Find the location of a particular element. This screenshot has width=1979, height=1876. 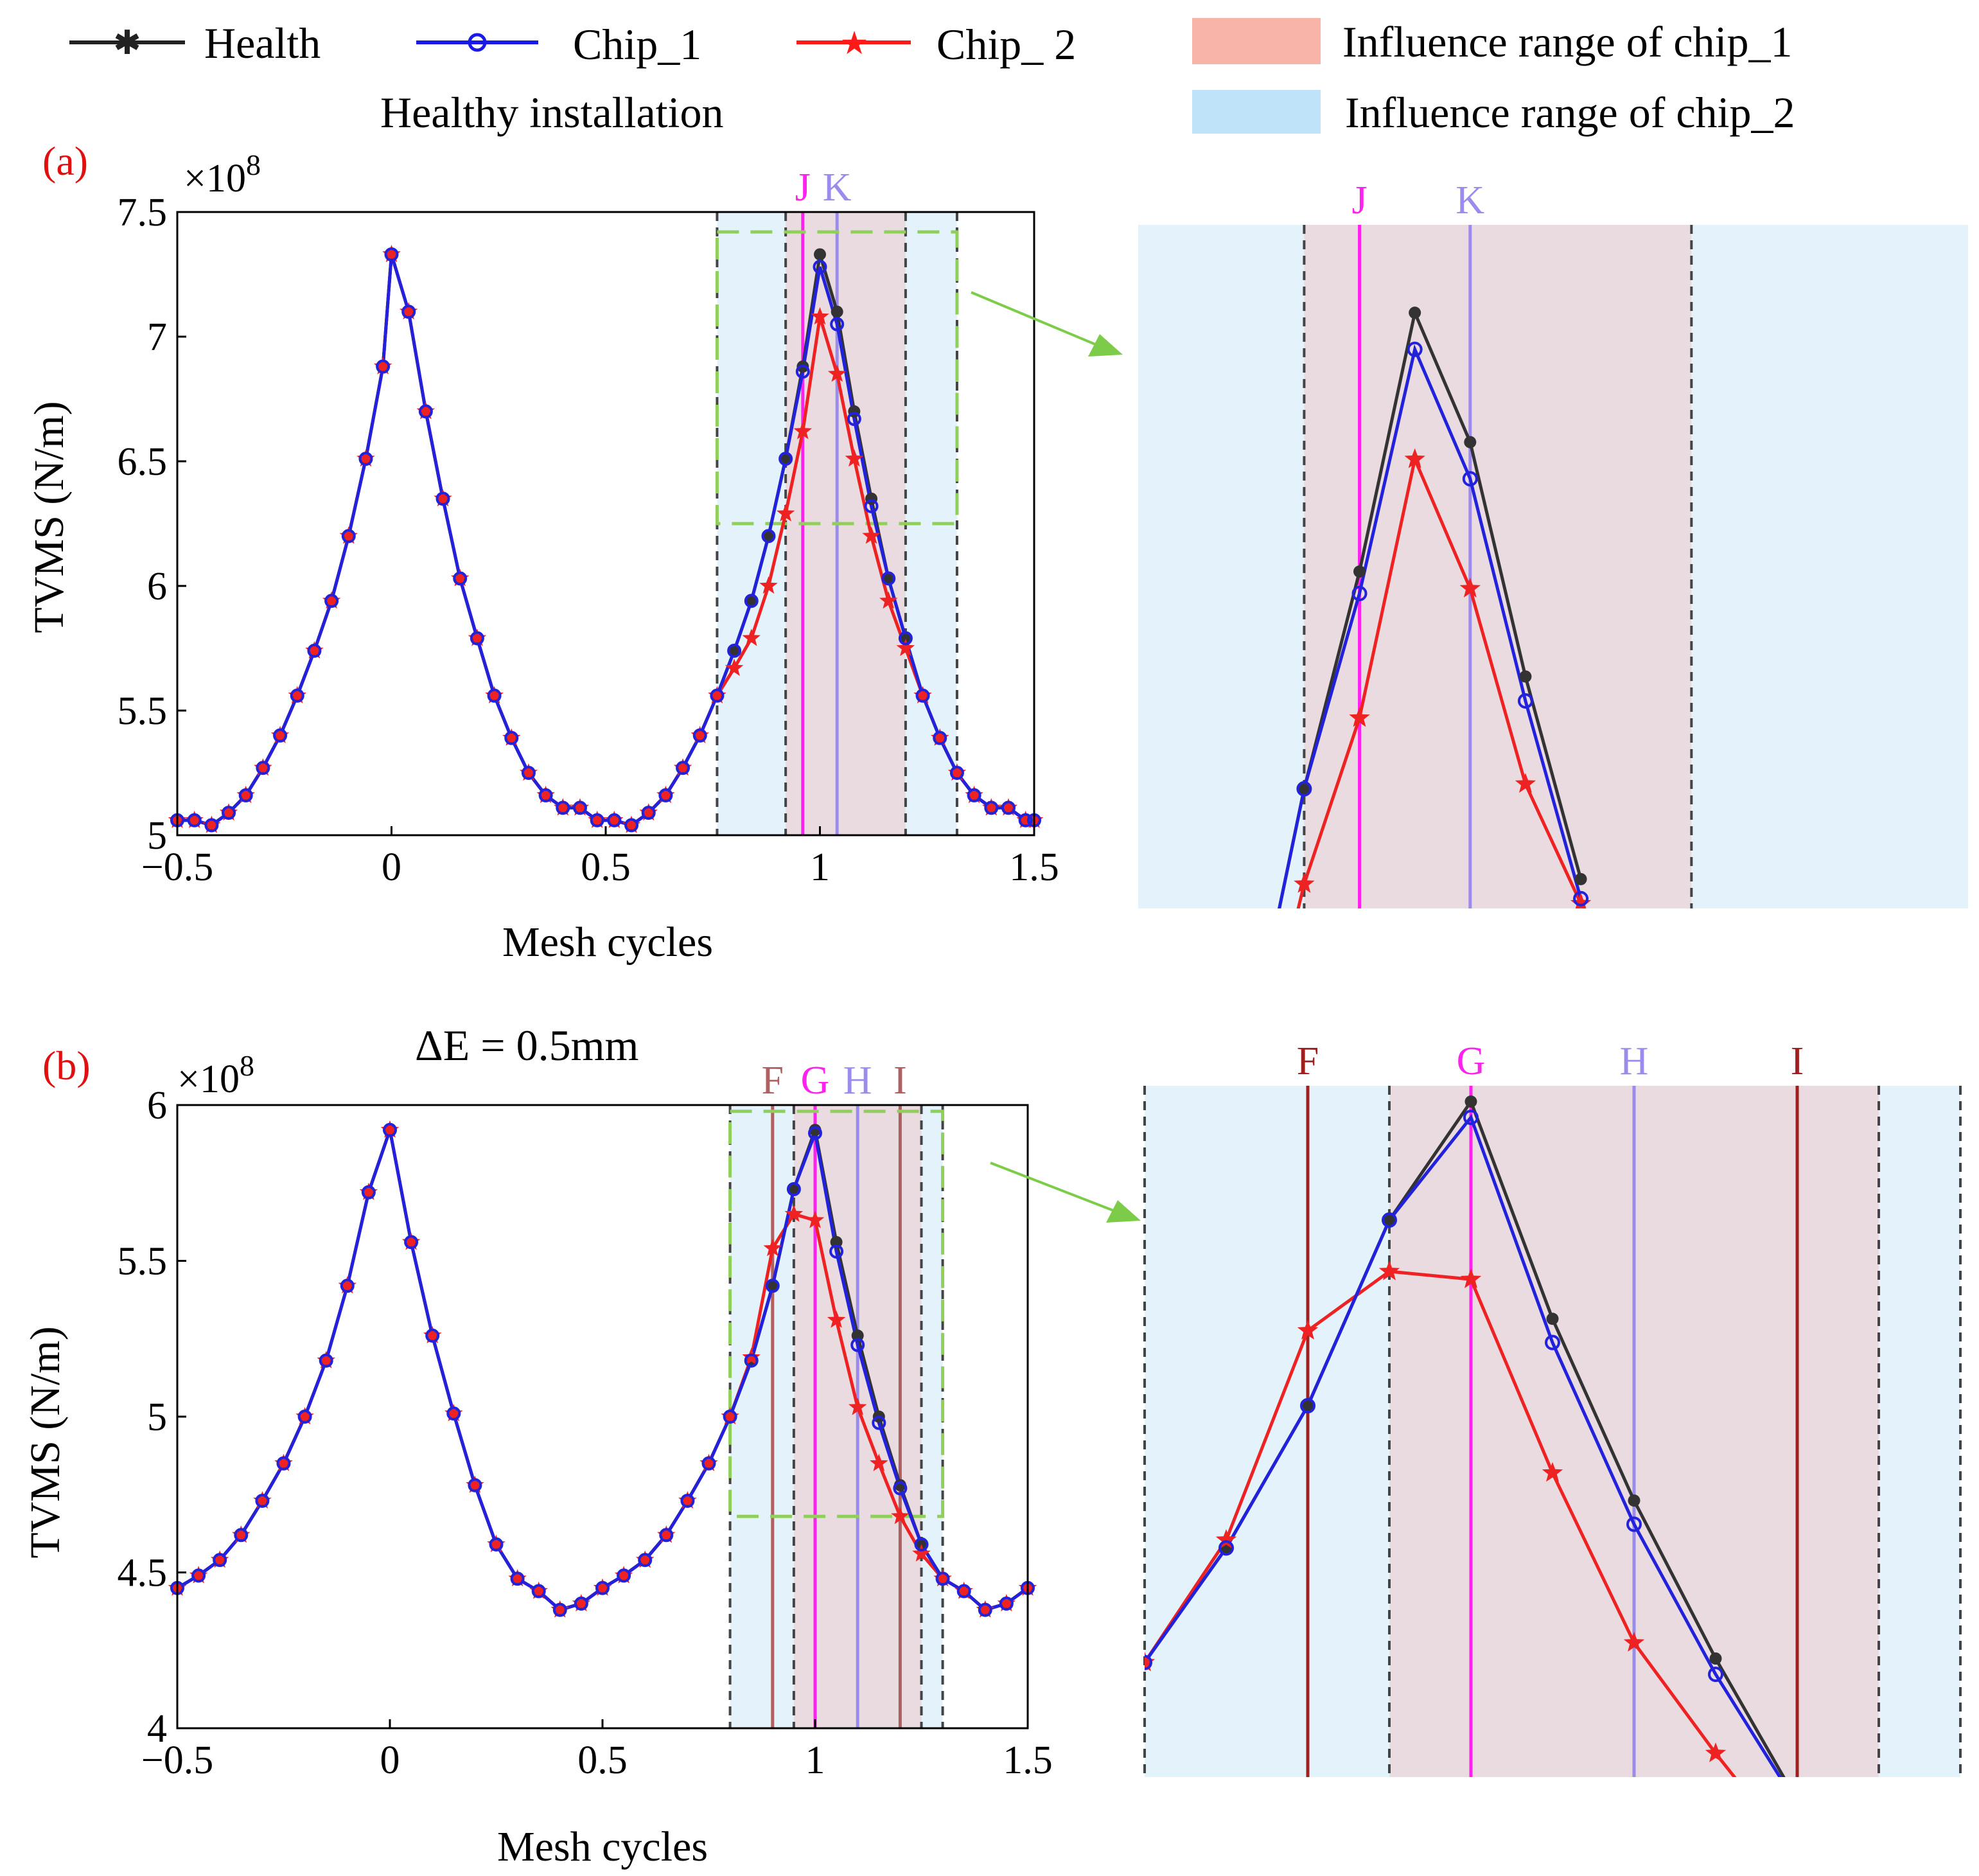

region-chip1 is located at coordinates (1498, 566).